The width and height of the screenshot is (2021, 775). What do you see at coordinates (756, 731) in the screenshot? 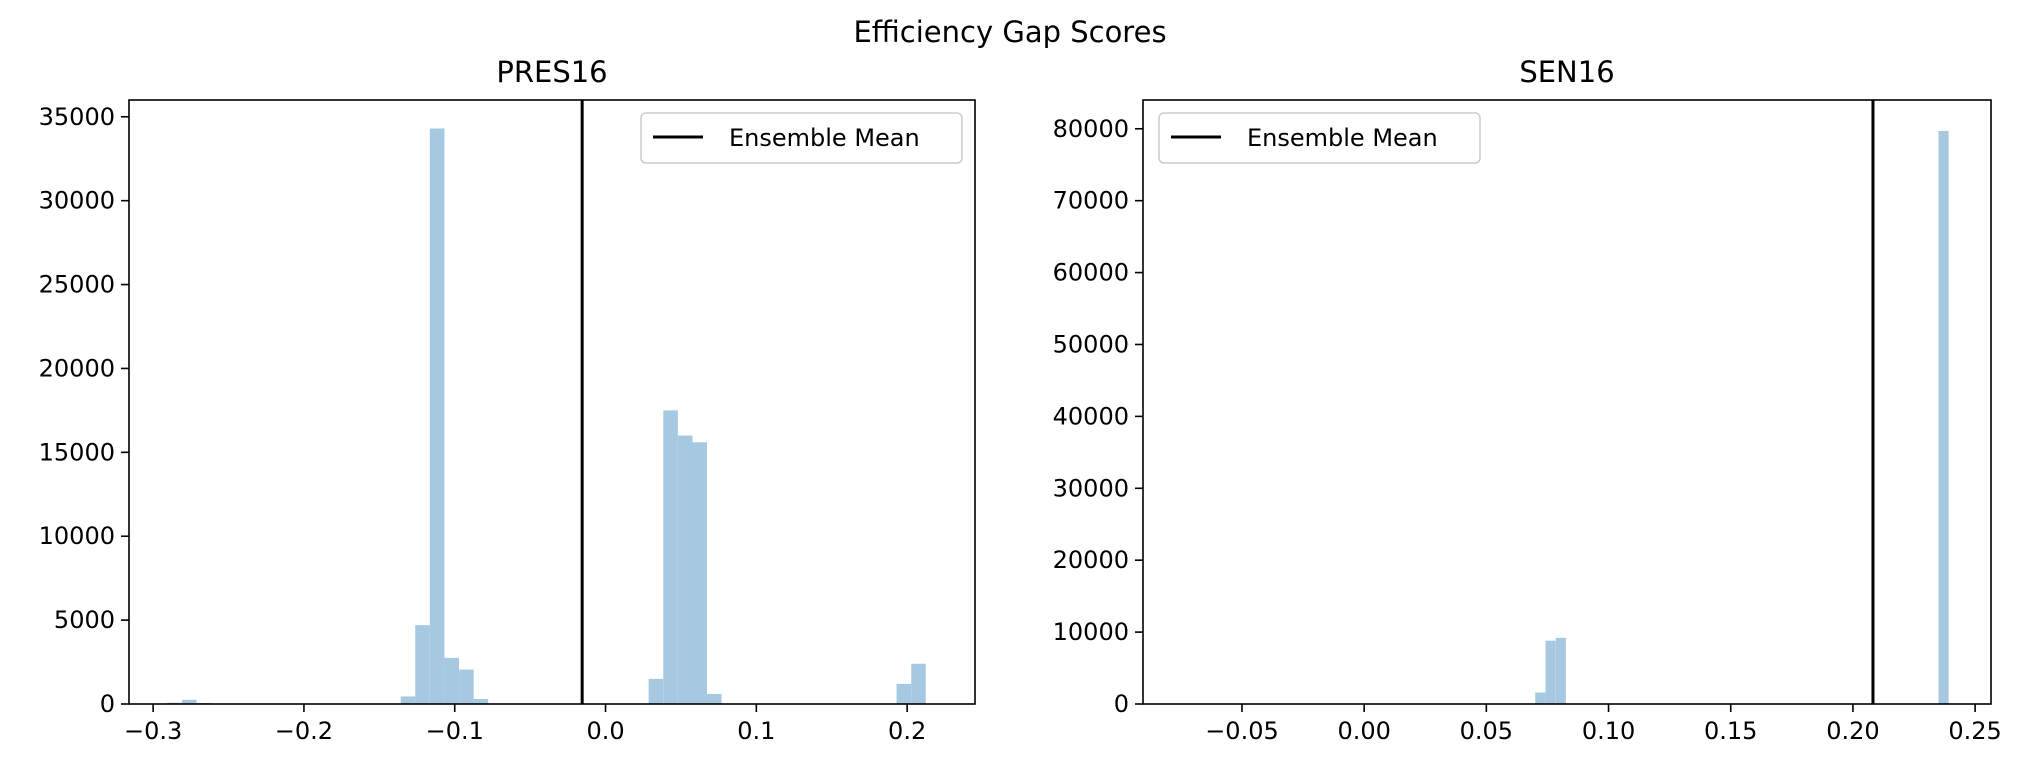
I see `x-tick-label: 0.1` at bounding box center [756, 731].